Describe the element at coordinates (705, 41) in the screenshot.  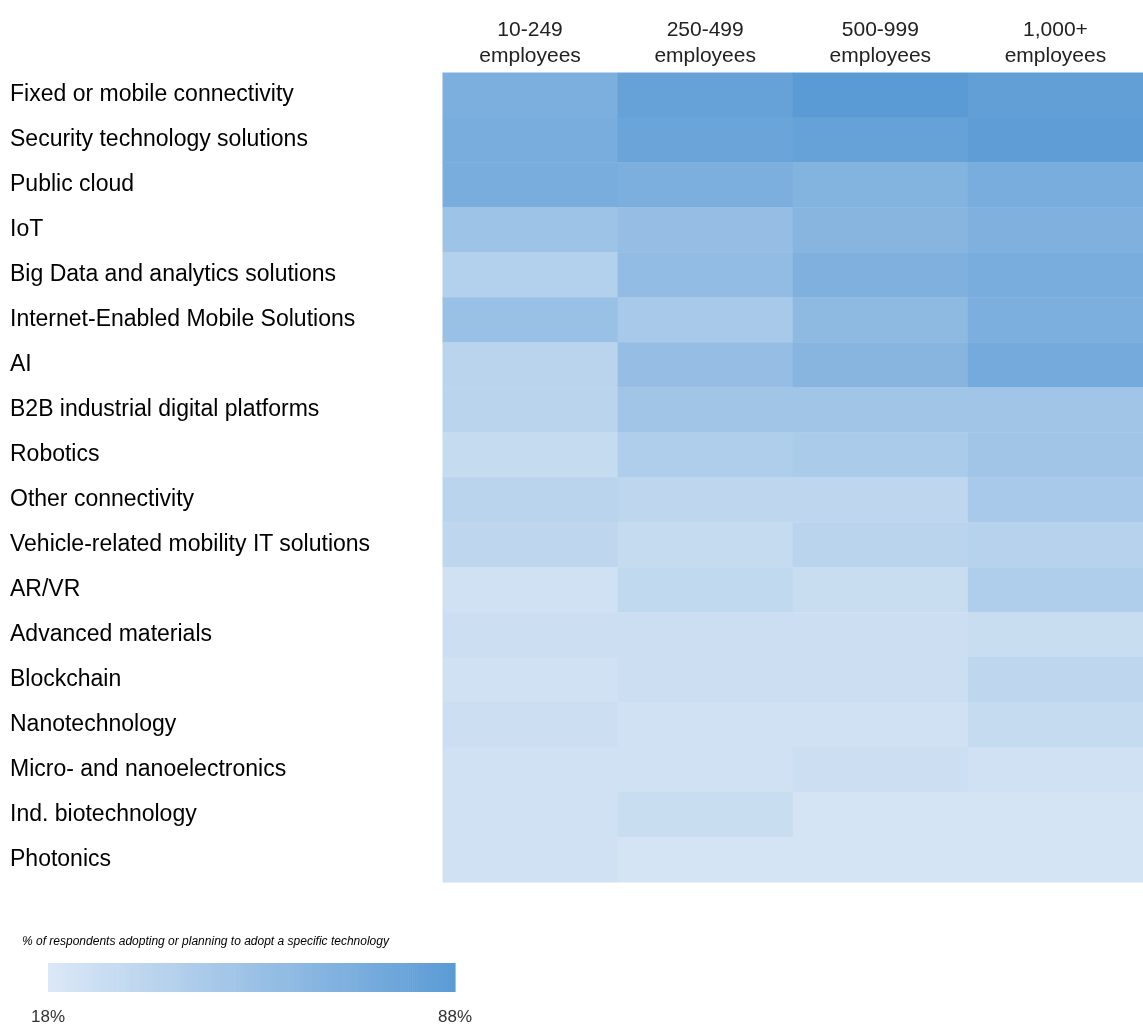
I see `x-tick-label: 250-499 employees` at that location.